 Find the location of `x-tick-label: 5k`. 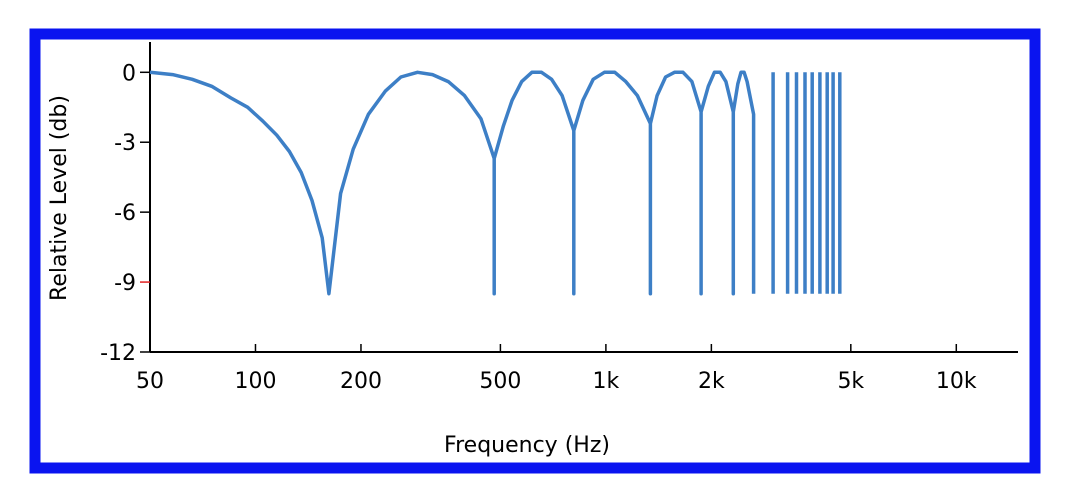

x-tick-label: 5k is located at coordinates (850, 381).